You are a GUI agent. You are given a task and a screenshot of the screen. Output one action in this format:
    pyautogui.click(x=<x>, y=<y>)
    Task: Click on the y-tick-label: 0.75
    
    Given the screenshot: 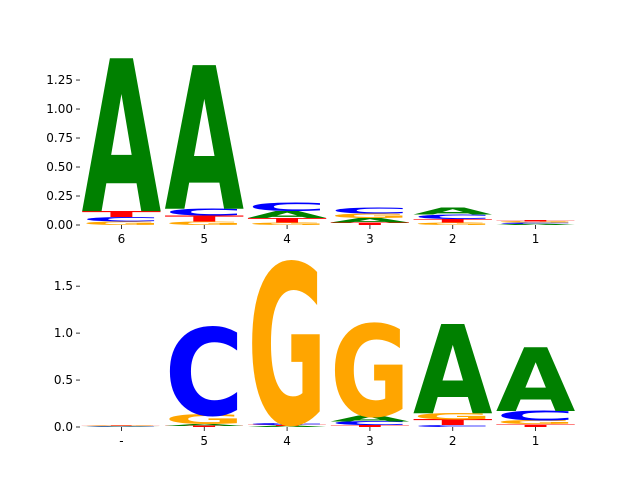 What is the action you would take?
    pyautogui.click(x=59, y=138)
    